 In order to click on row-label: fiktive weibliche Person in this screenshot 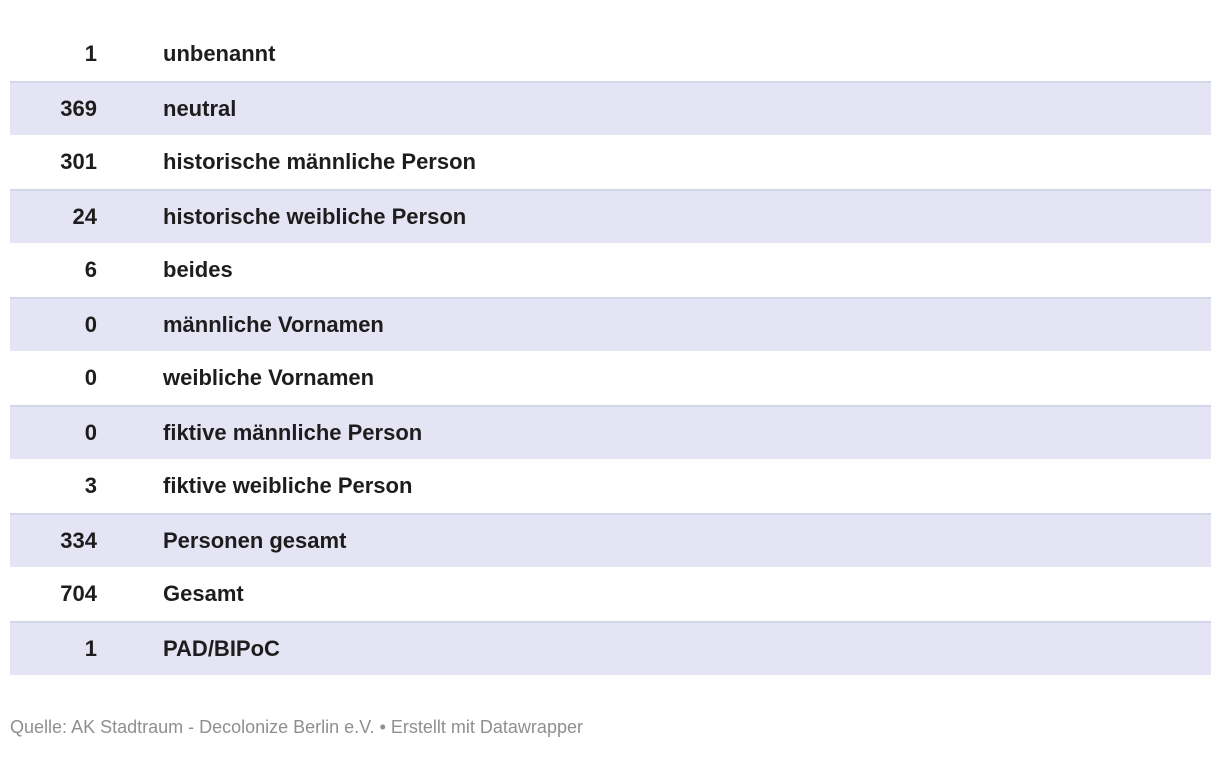, I will do `click(288, 485)`.